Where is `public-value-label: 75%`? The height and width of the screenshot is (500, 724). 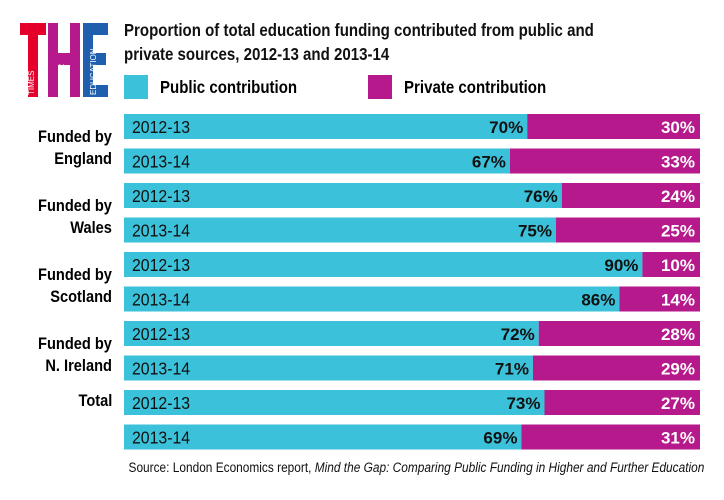
public-value-label: 75% is located at coordinates (535, 231).